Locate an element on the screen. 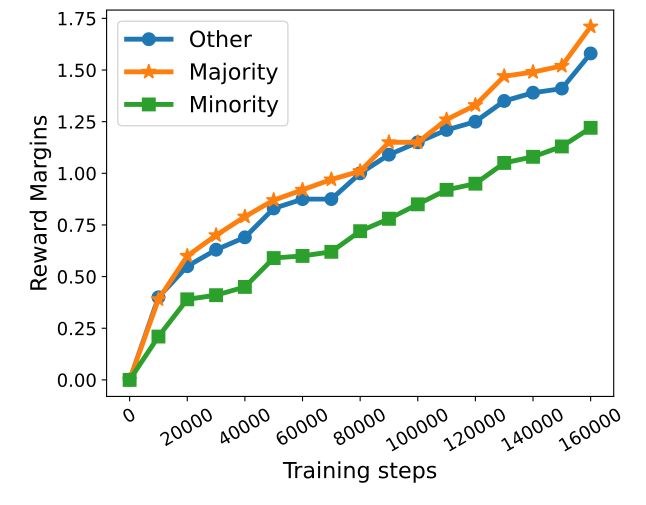 This screenshot has width=646, height=505. x-tick-label: 0 is located at coordinates (128, 415).